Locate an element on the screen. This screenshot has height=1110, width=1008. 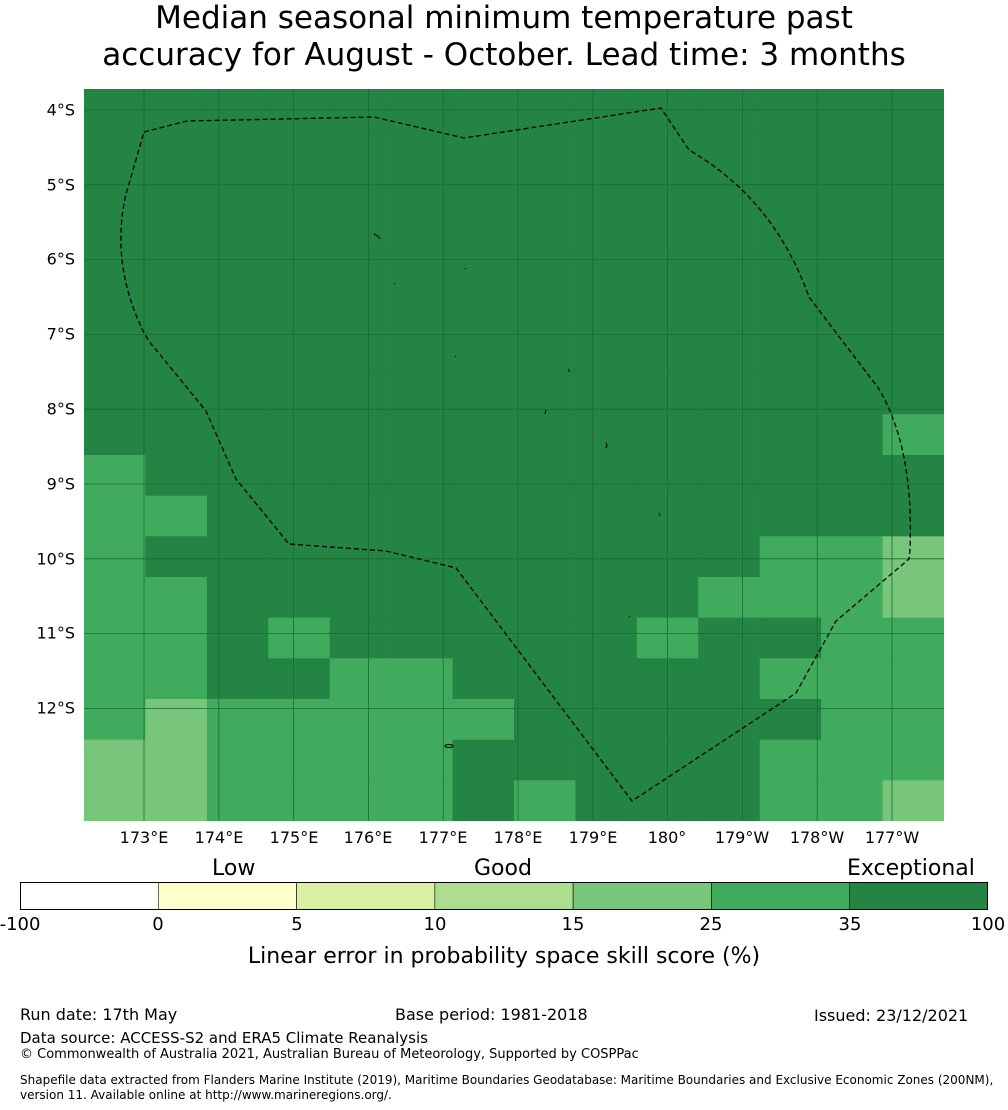
colorbar-swatches is located at coordinates (504, 896).